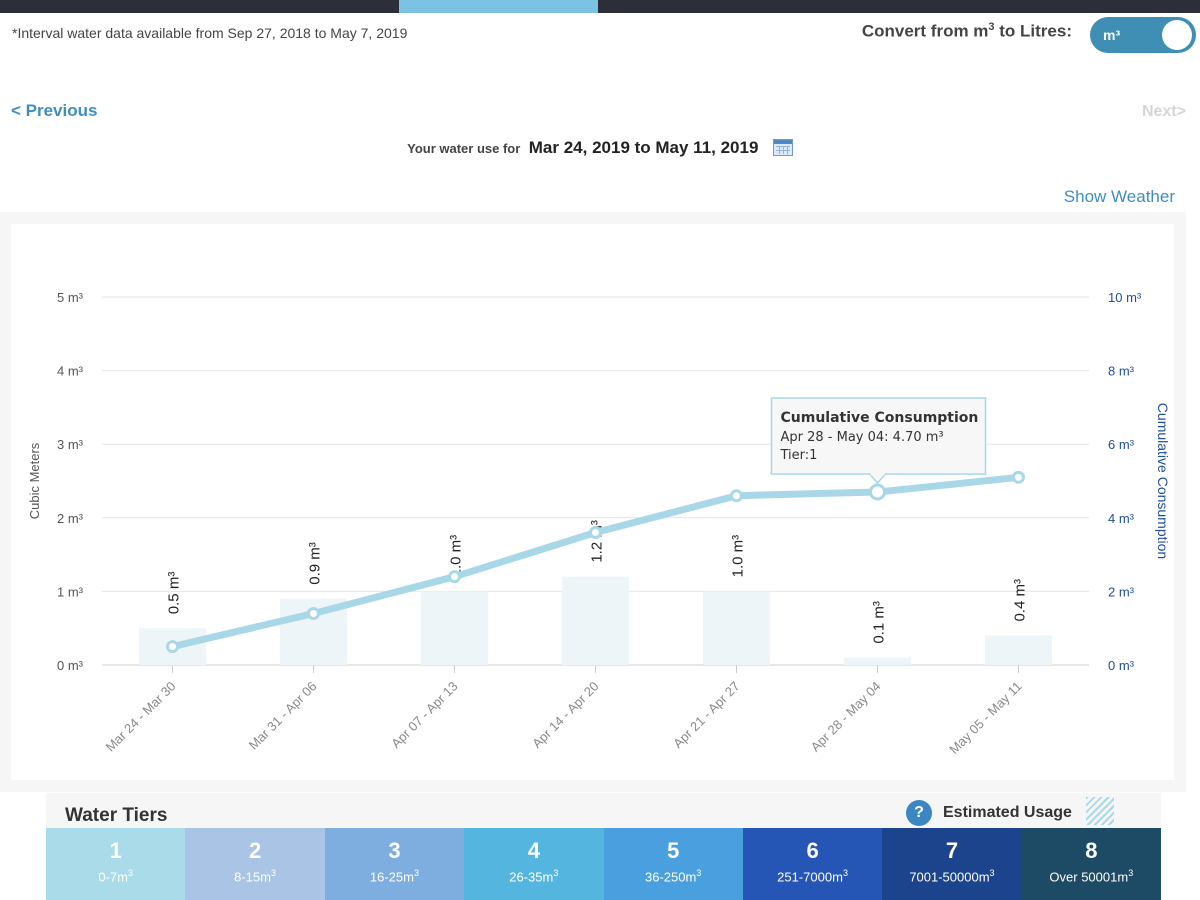 Image resolution: width=1200 pixels, height=900 pixels. I want to click on tier-number: 6, so click(812, 850).